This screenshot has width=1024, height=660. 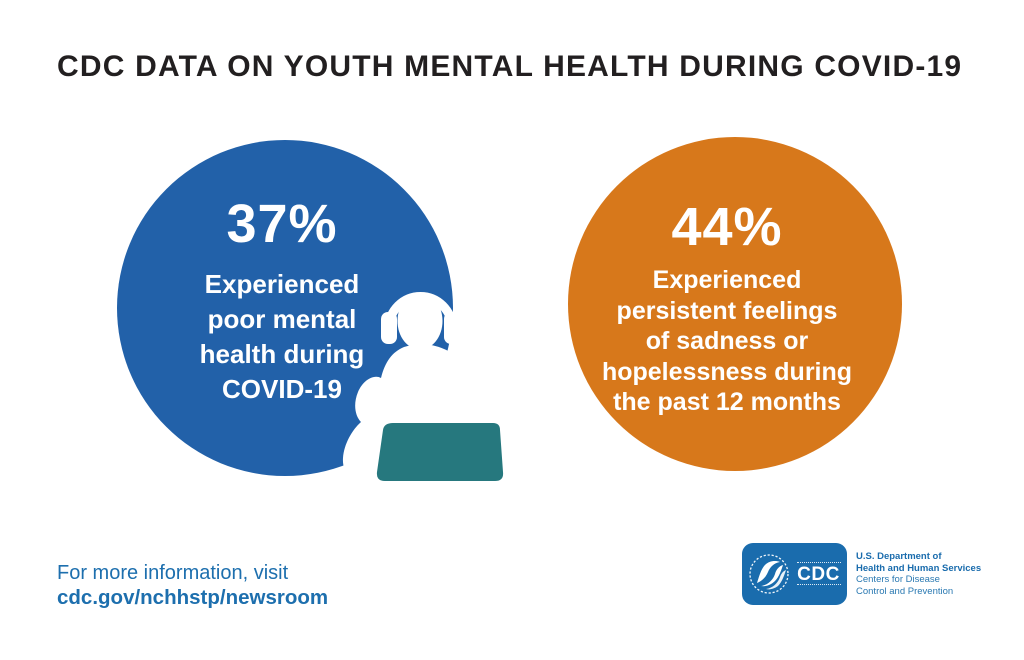 I want to click on stat-blue-line: Experienced, so click(x=282, y=284).